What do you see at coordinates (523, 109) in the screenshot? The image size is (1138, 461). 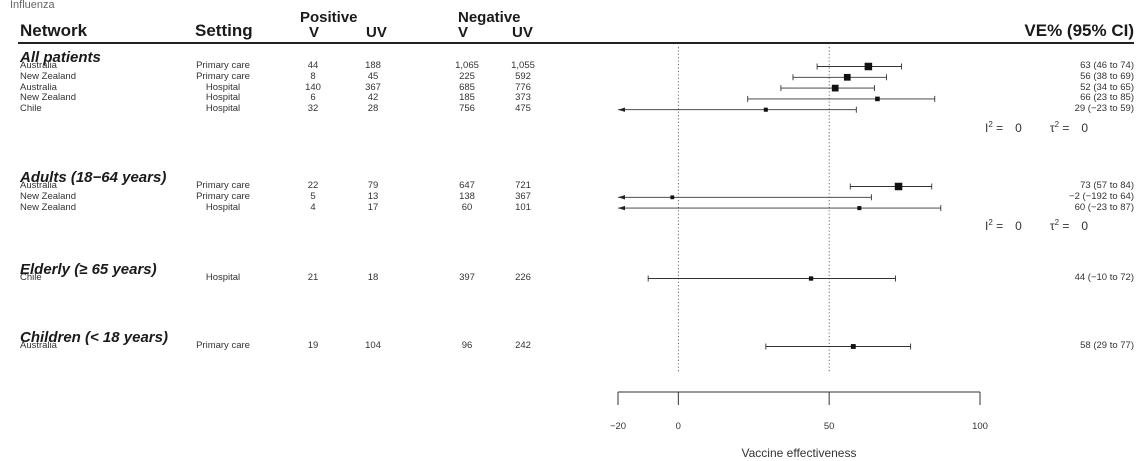 I see `row-negative-uv: 475` at bounding box center [523, 109].